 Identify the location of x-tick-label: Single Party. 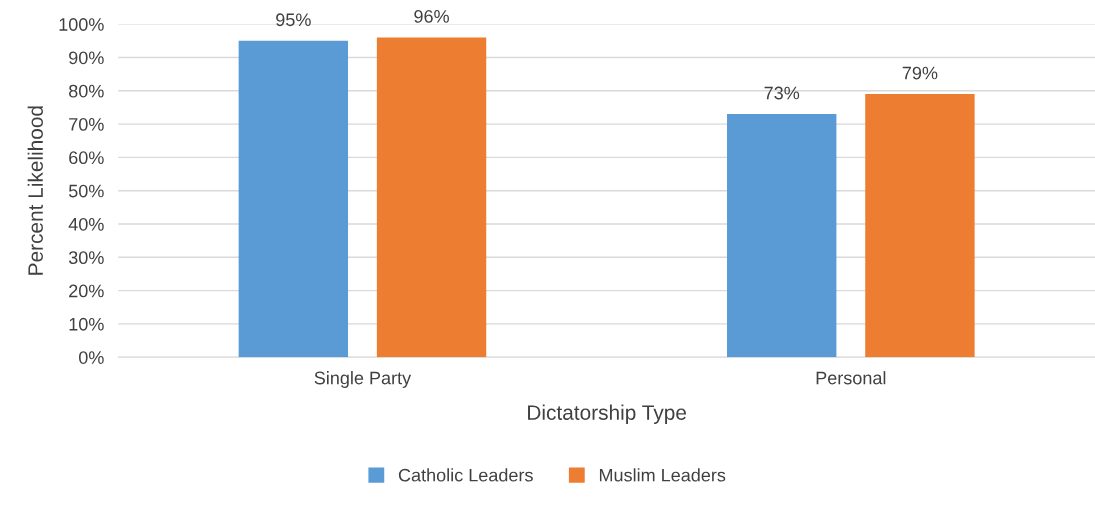
(363, 379).